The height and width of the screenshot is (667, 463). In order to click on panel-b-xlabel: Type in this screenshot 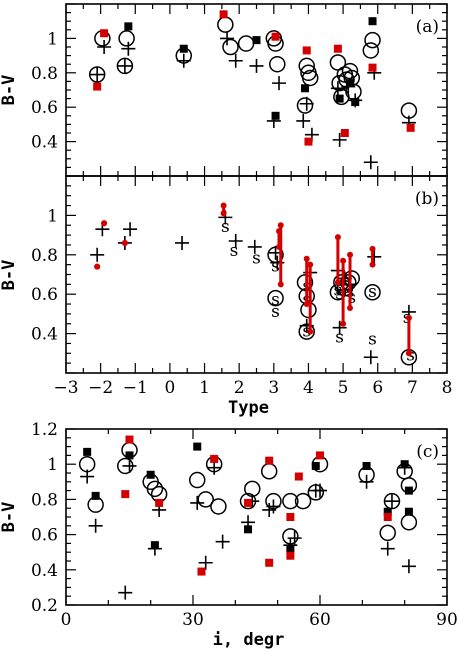, I will do `click(248, 408)`.